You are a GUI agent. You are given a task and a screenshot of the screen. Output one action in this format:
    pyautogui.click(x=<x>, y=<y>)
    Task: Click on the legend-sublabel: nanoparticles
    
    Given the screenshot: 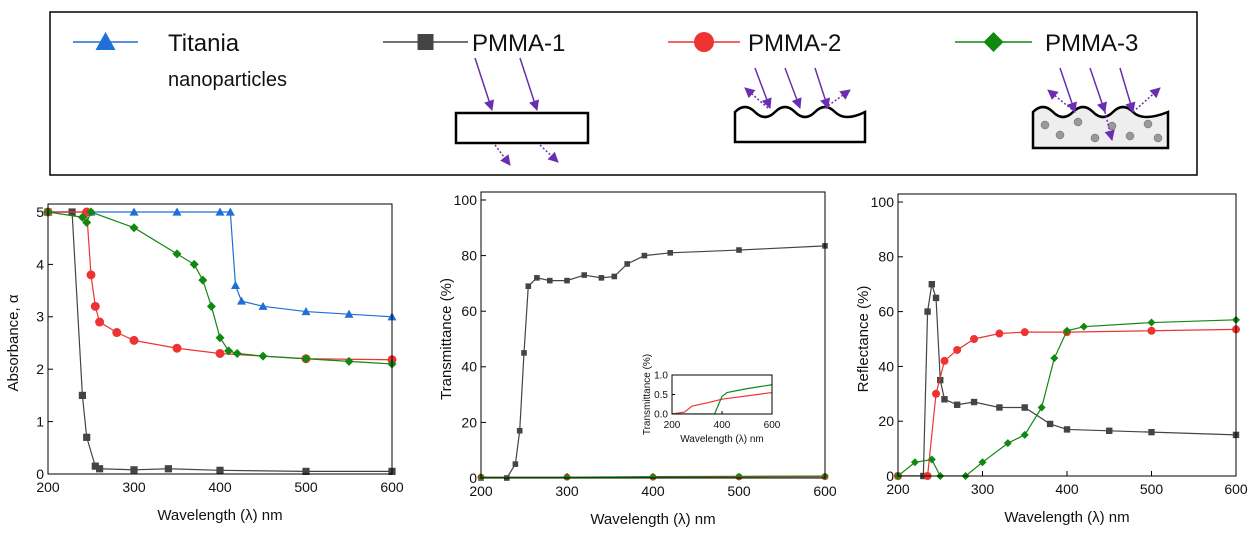 What is the action you would take?
    pyautogui.click(x=227, y=80)
    